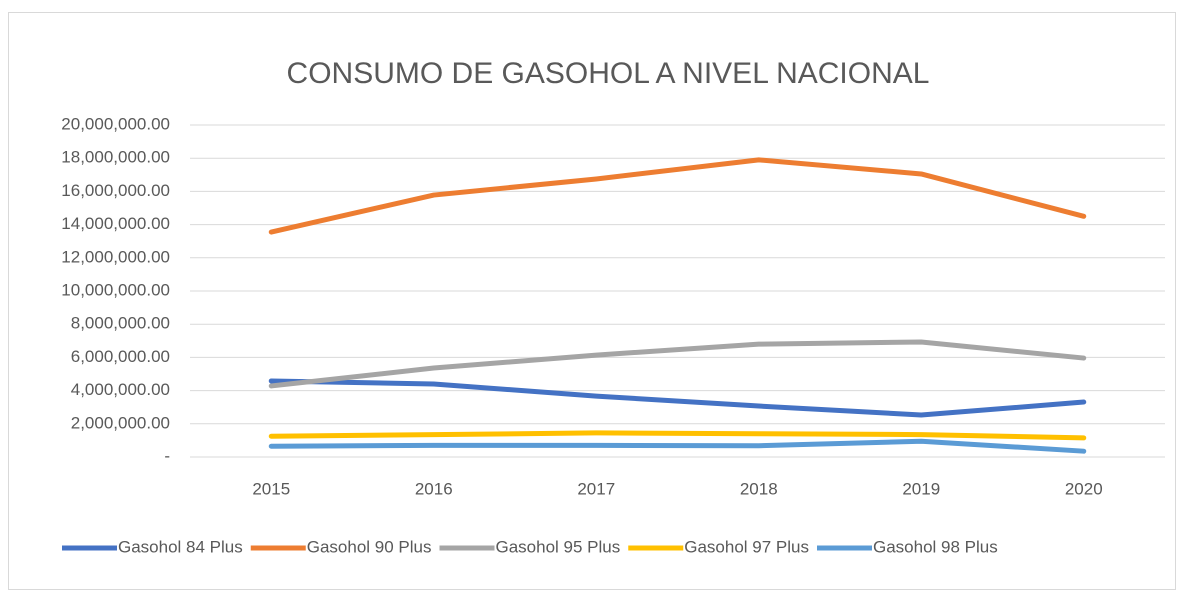 The image size is (1184, 599). Describe the element at coordinates (120, 356) in the screenshot. I see `y-tick-label: 6,000,000.00` at that location.